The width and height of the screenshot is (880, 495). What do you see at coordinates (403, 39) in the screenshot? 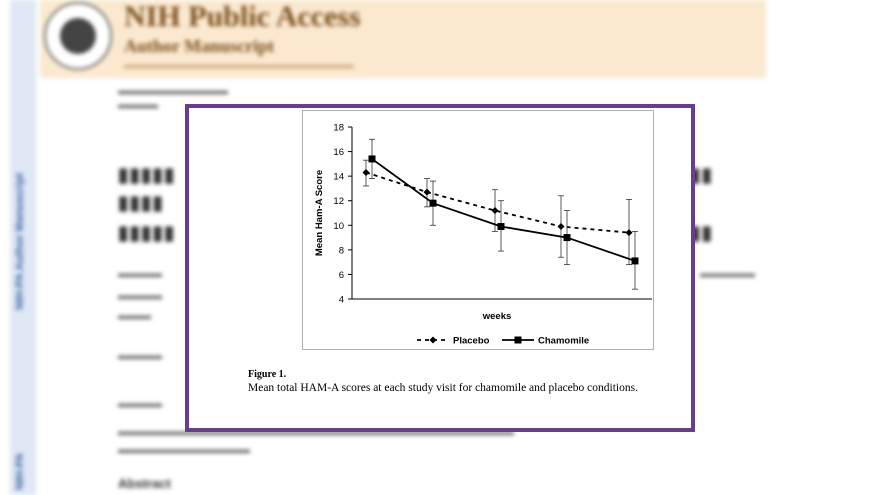
I see `header-banner` at bounding box center [403, 39].